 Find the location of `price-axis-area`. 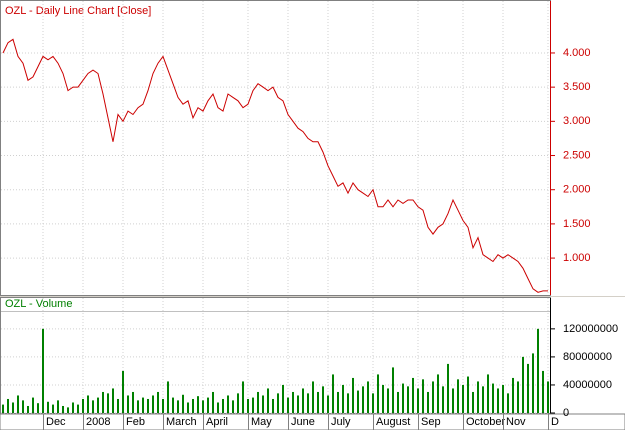

price-axis-area is located at coordinates (588, 148).